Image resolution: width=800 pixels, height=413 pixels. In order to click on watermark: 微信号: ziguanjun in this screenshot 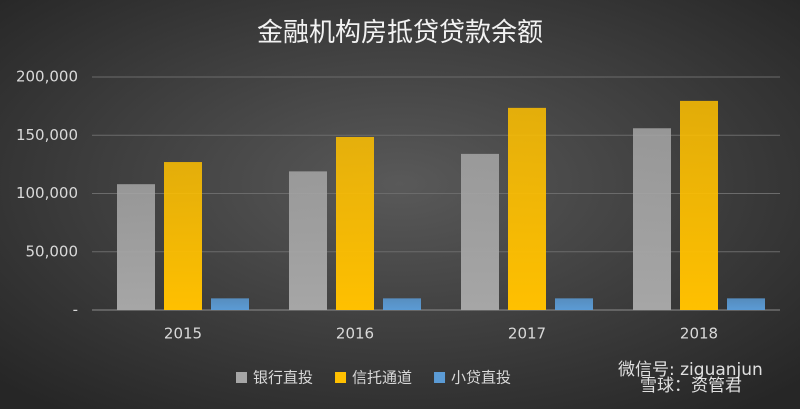, I will do `click(690, 370)`.